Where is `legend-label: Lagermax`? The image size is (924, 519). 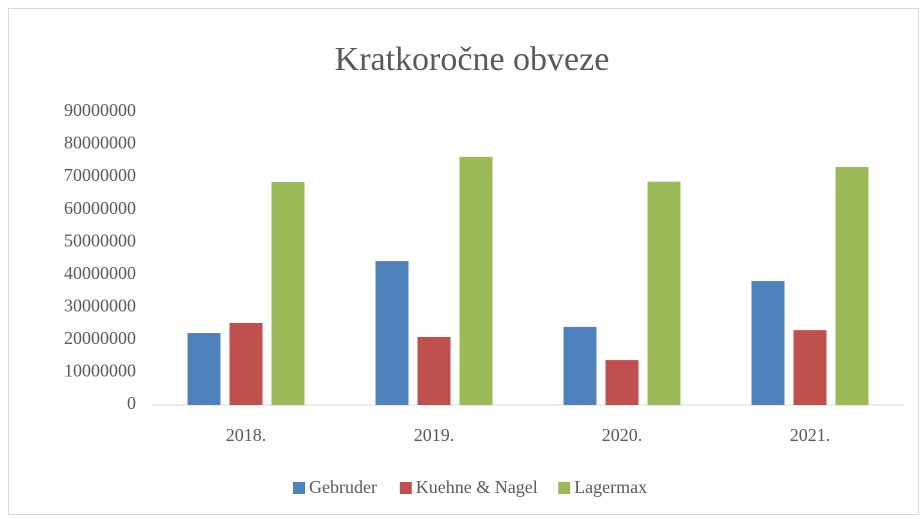
legend-label: Lagermax is located at coordinates (610, 487).